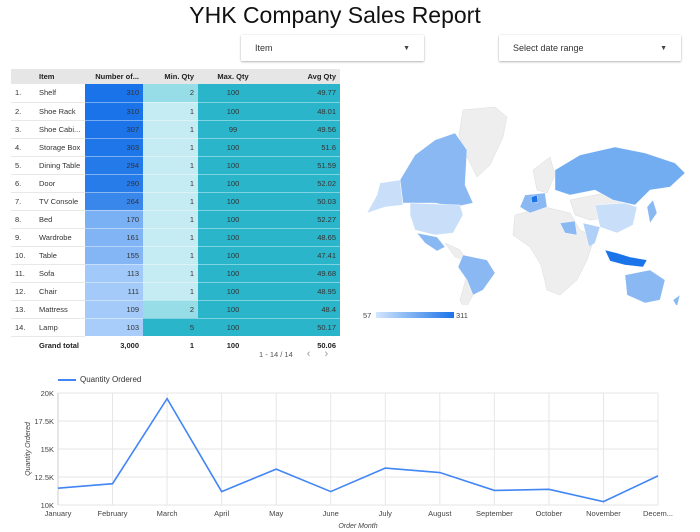  Describe the element at coordinates (23, 147) in the screenshot. I see `row-index: 4.` at that location.